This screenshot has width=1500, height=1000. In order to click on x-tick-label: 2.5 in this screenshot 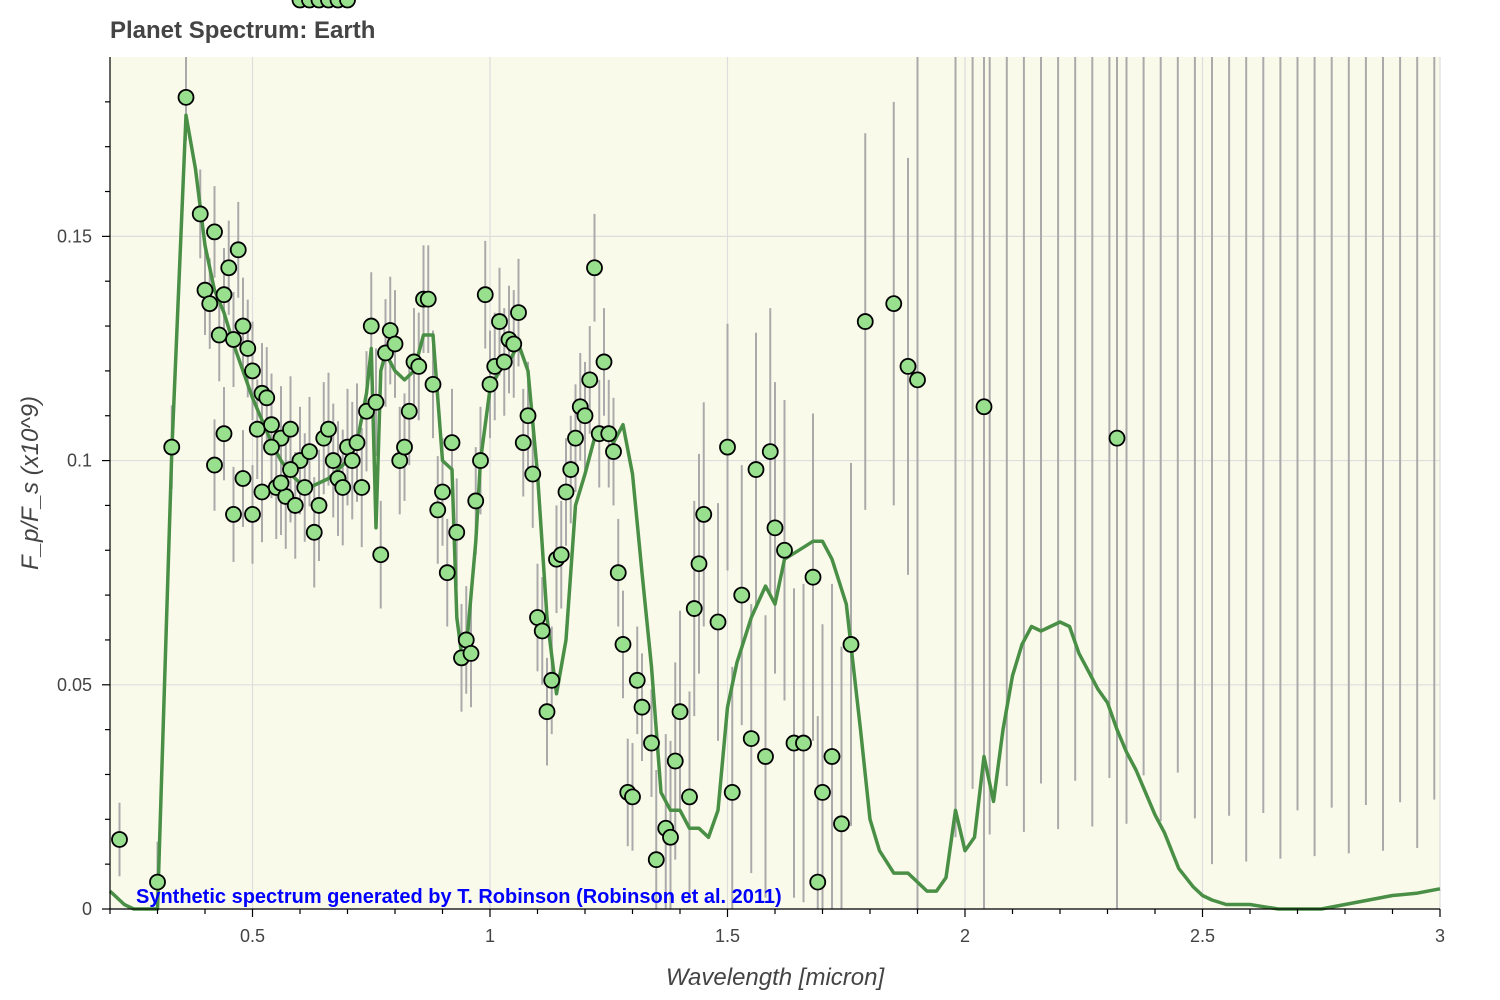, I will do `click(1202, 936)`.